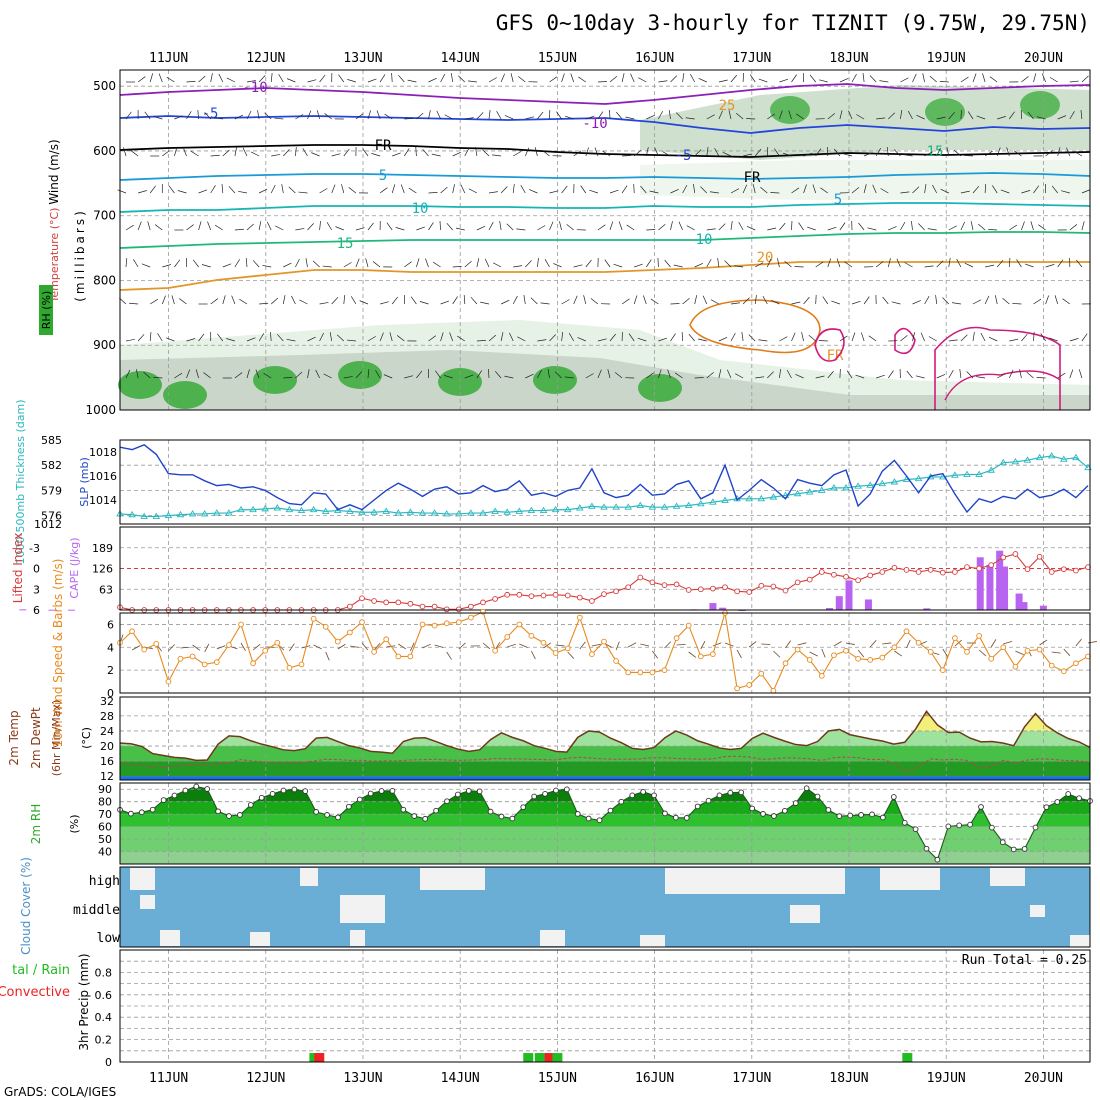 The width and height of the screenshot is (1100, 1100). Describe the element at coordinates (605, 176) in the screenshot. I see `isotherm-line` at that location.